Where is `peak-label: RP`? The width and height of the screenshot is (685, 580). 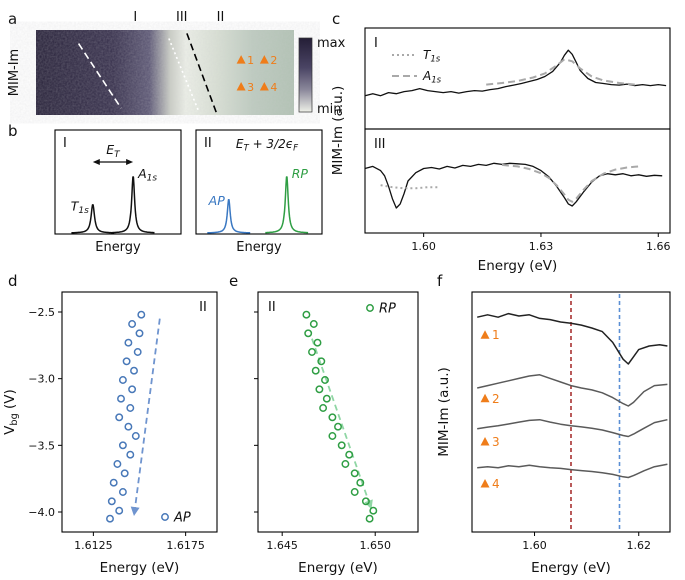 peak-label: RP is located at coordinates (300, 173).